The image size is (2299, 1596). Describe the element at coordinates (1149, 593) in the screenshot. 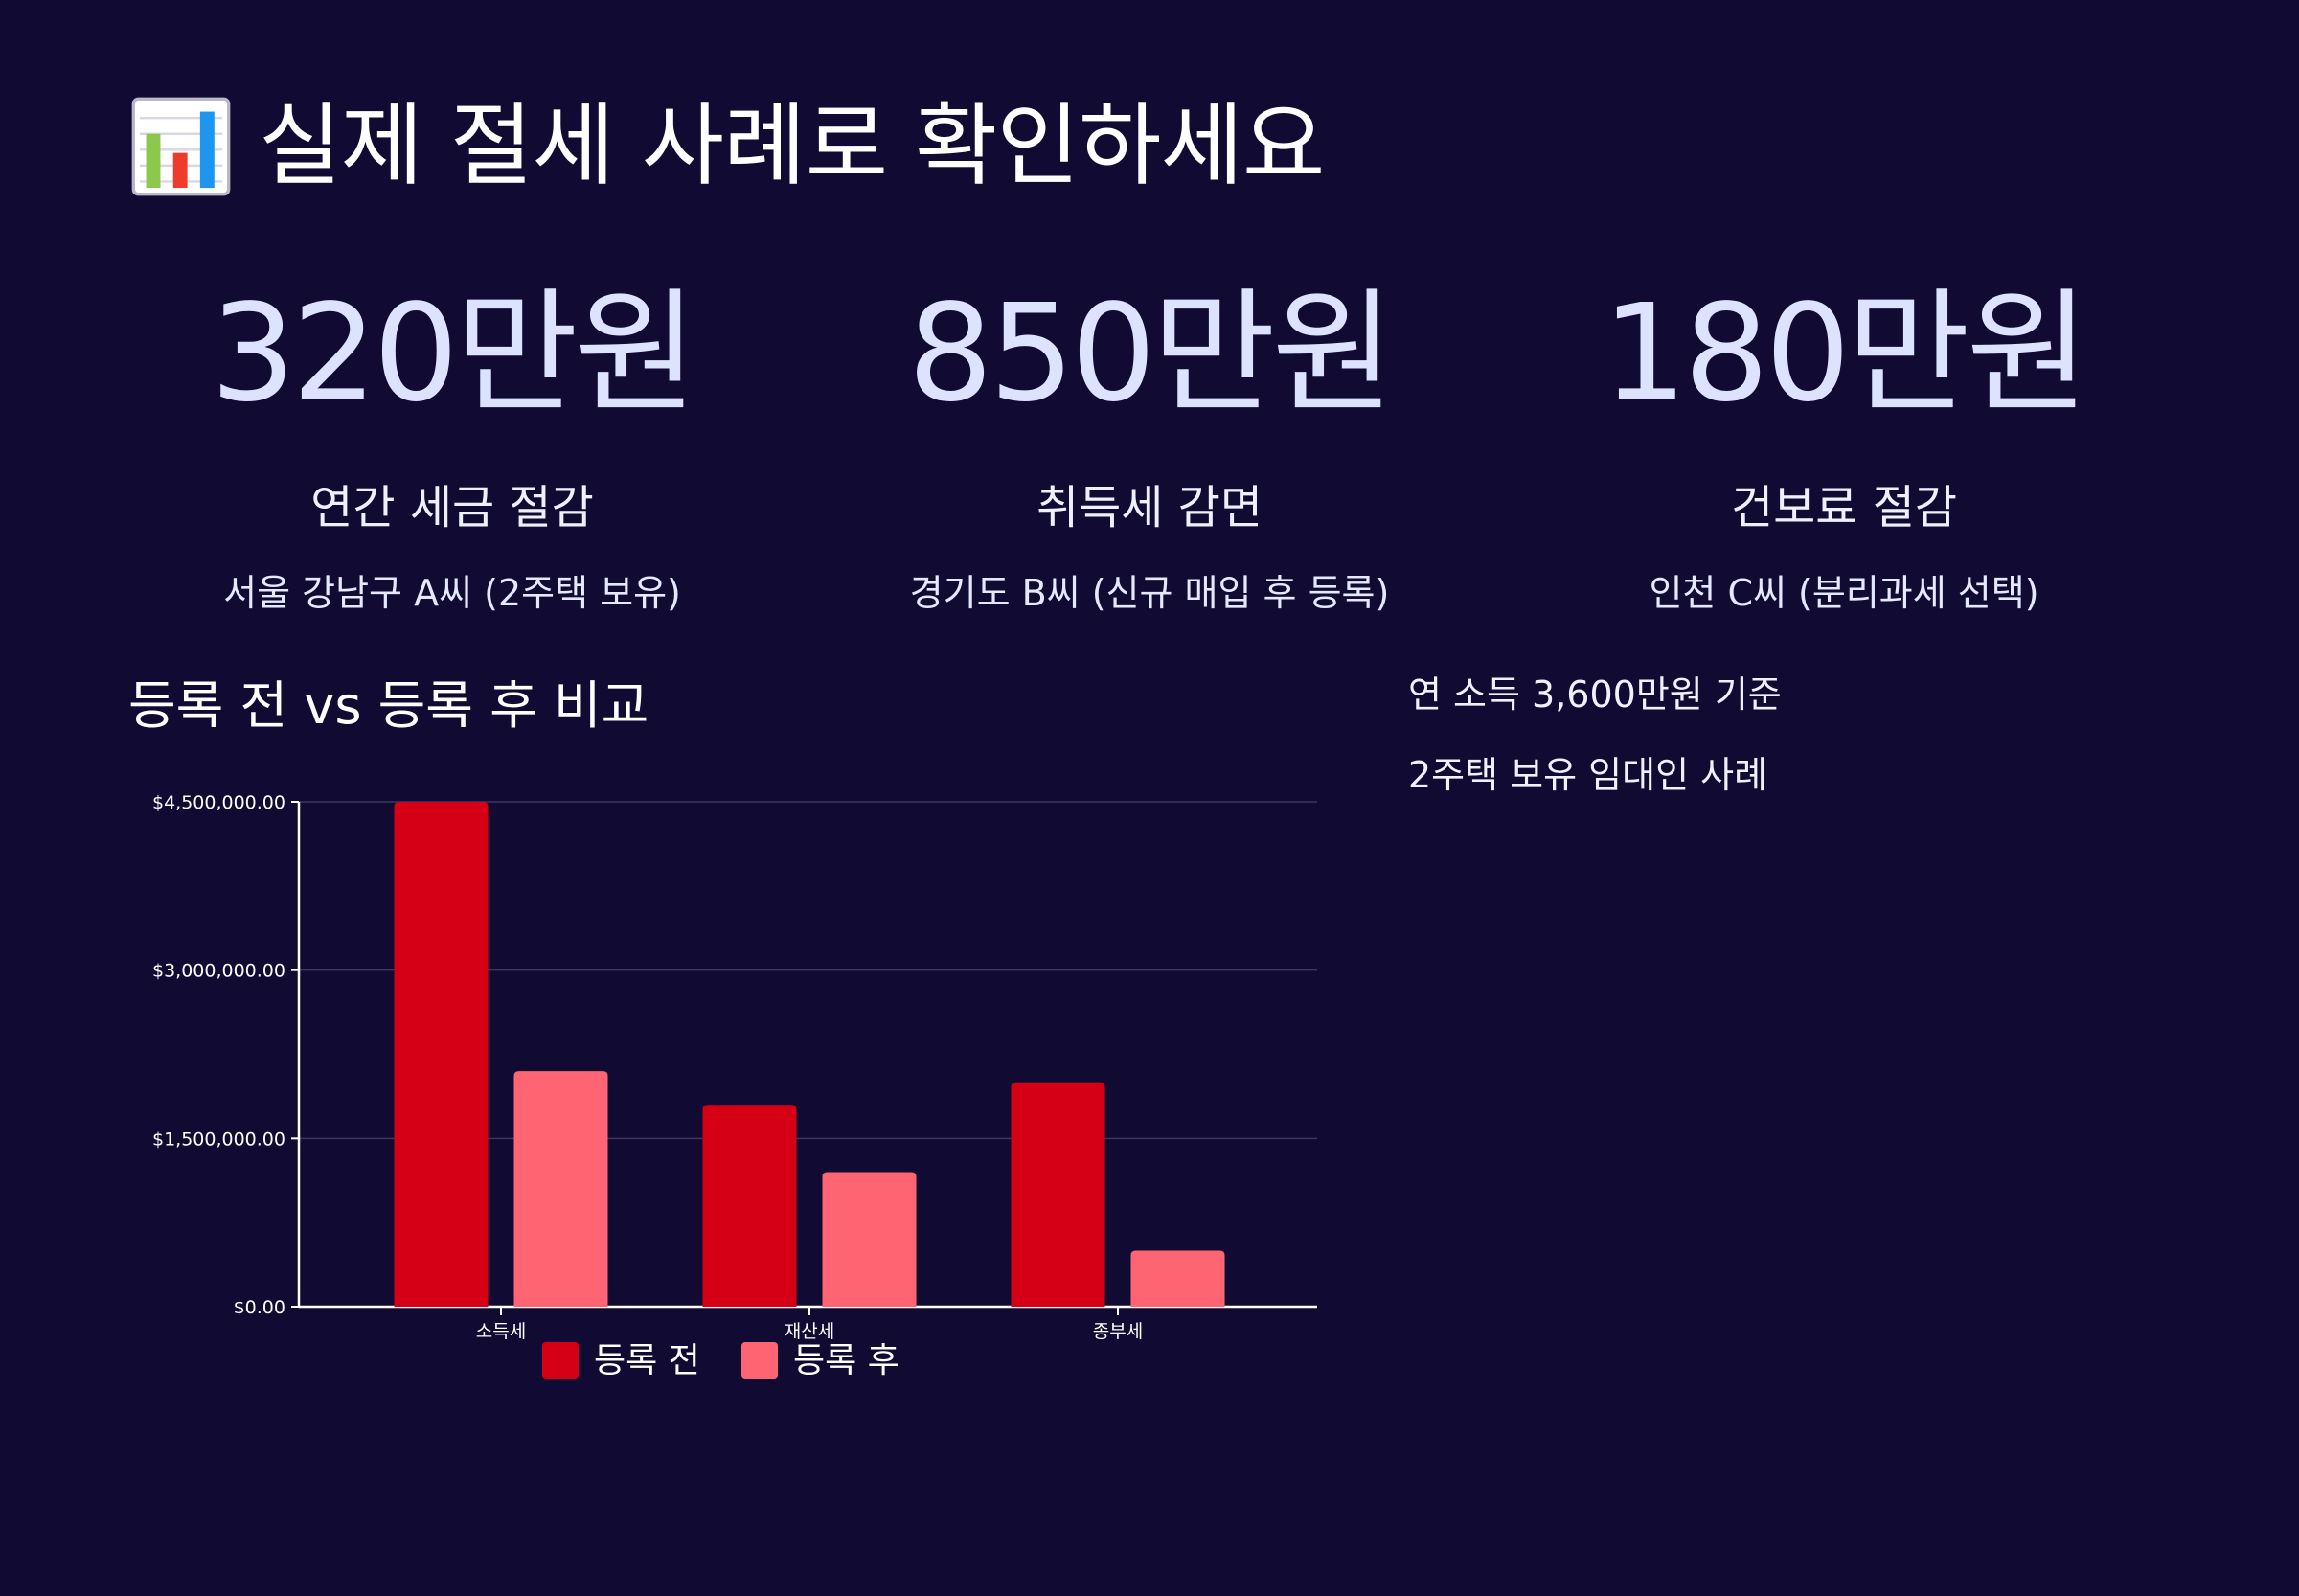

I see `stat-sub: 경기도 B씨 (신규 매입 후 등록)` at that location.